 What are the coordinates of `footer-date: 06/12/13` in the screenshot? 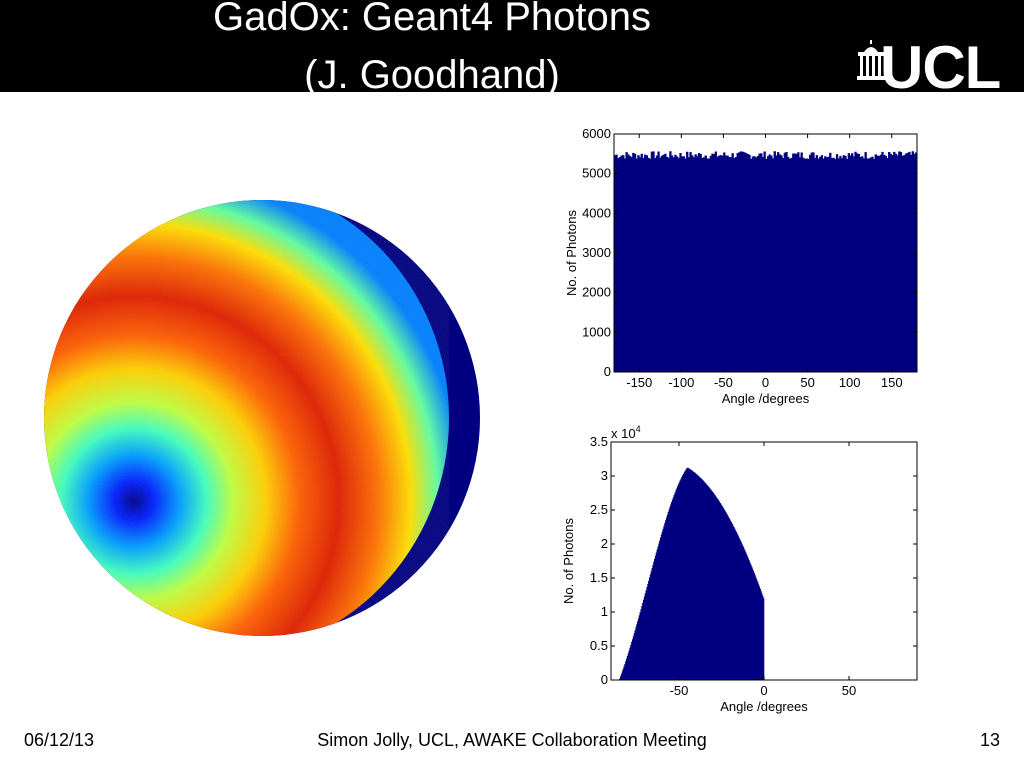 It's located at (59, 740).